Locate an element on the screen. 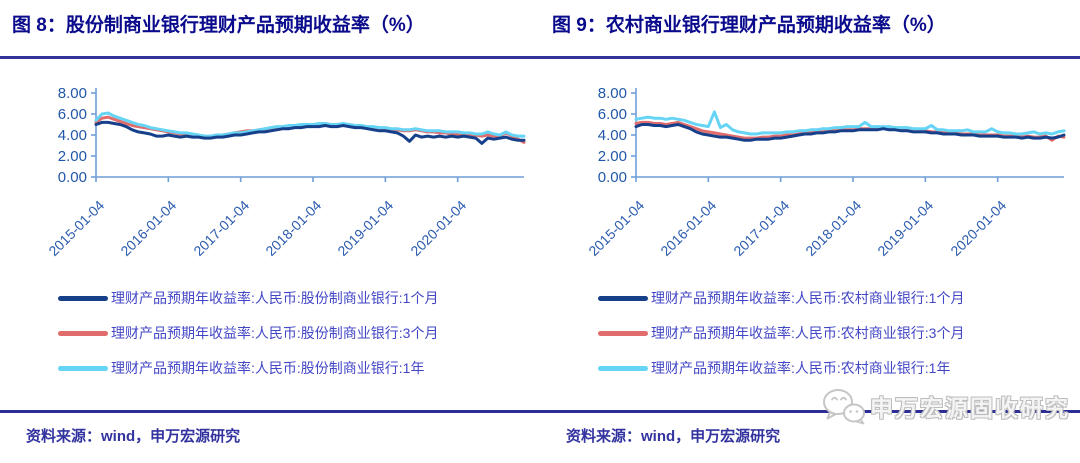 The width and height of the screenshot is (1080, 463). title-divider is located at coordinates (540, 57).